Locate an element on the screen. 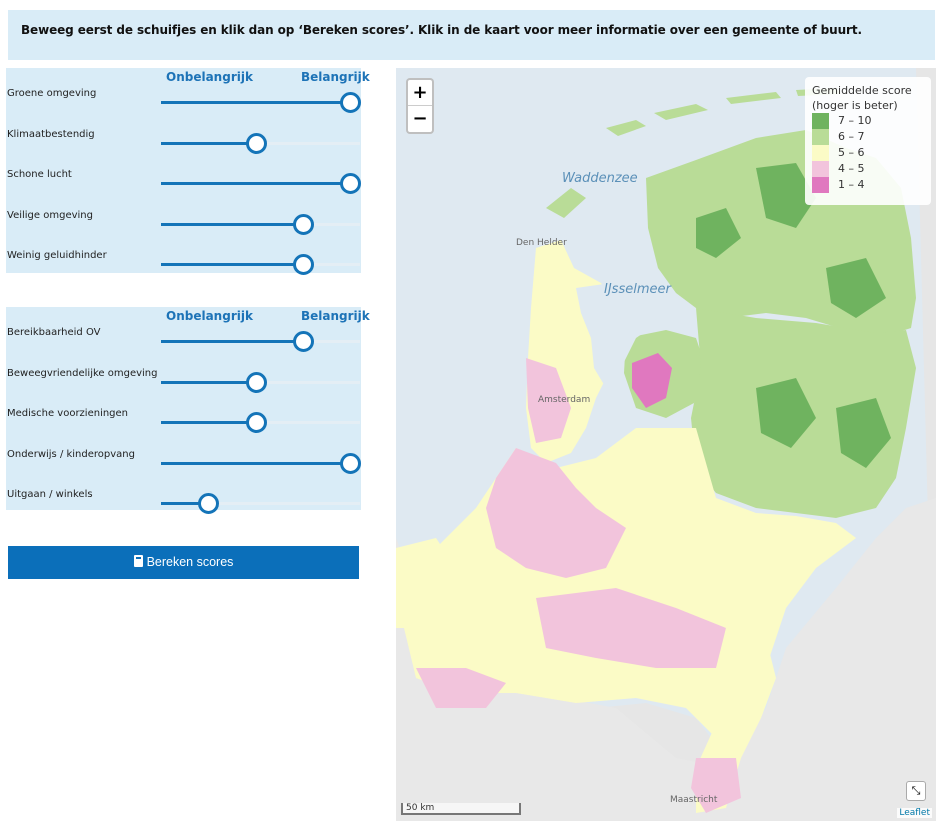  ijsselmeer-label: IJsselmeer is located at coordinates (637, 289).